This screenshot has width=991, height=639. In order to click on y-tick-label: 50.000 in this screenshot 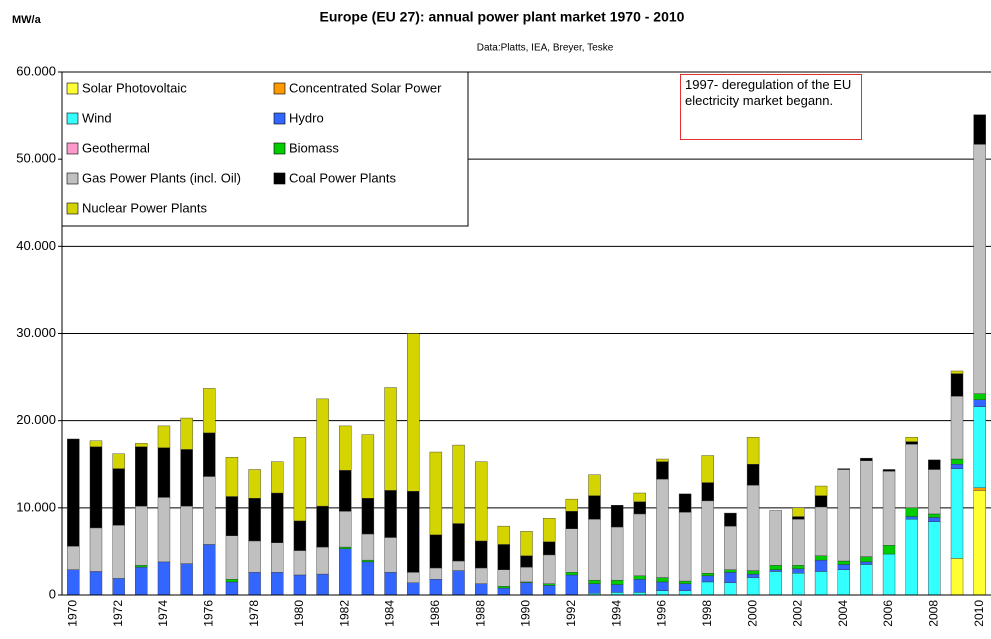, I will do `click(36, 158)`.